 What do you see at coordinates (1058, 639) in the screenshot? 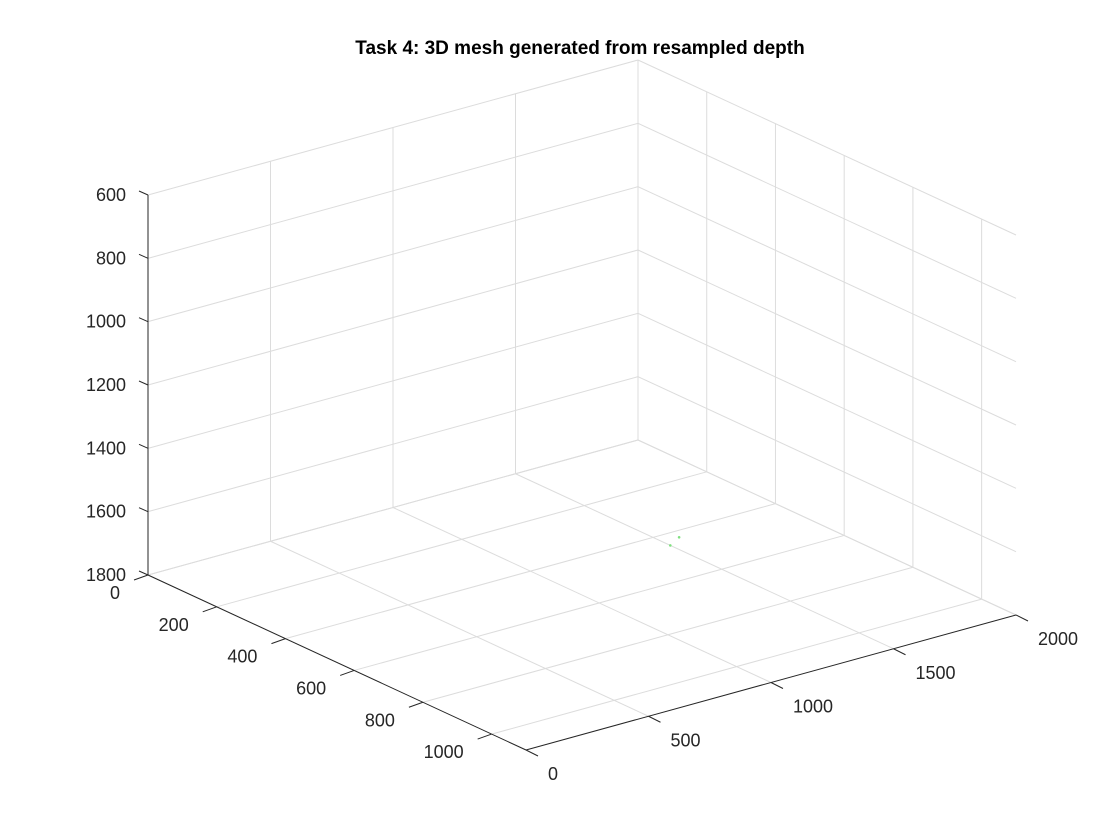
I see `y-tick-label: 2000` at bounding box center [1058, 639].